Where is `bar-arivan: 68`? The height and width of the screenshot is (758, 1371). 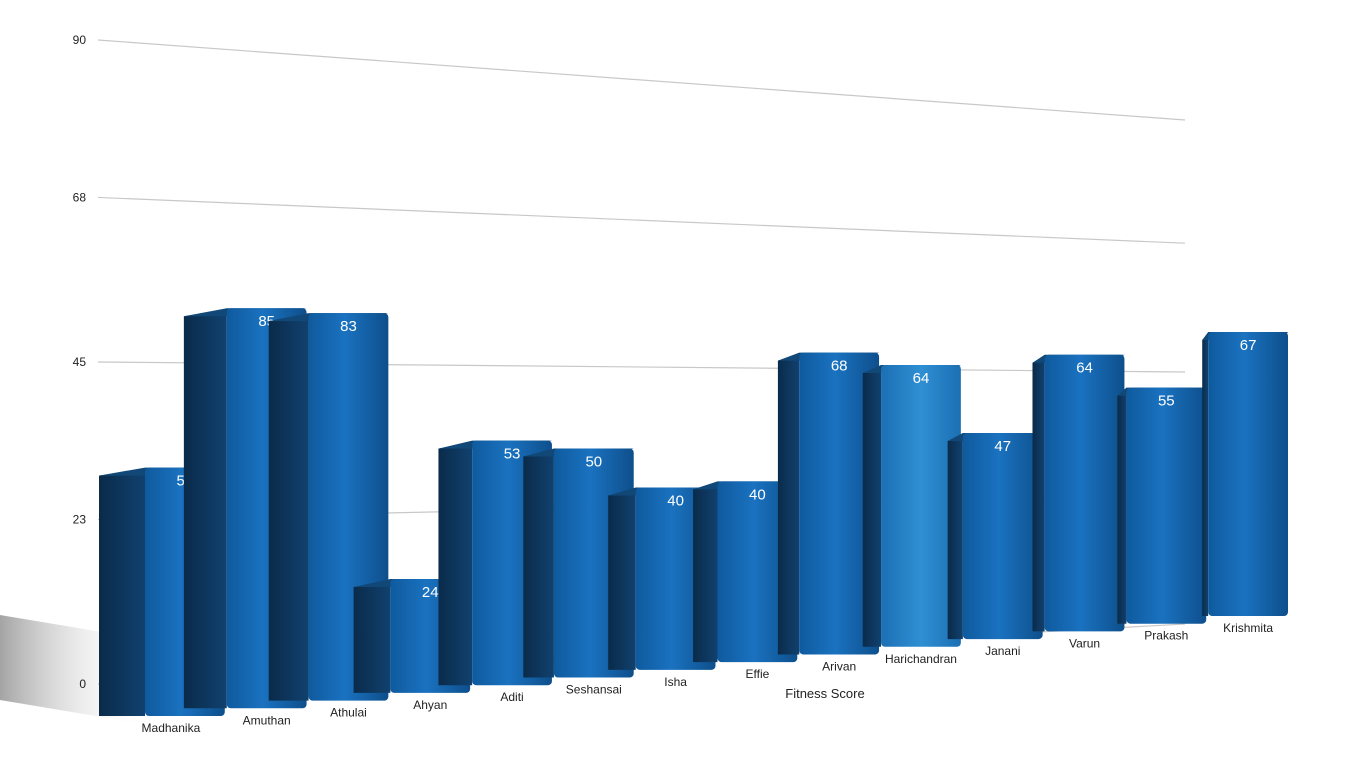 bar-arivan: 68 is located at coordinates (828, 503).